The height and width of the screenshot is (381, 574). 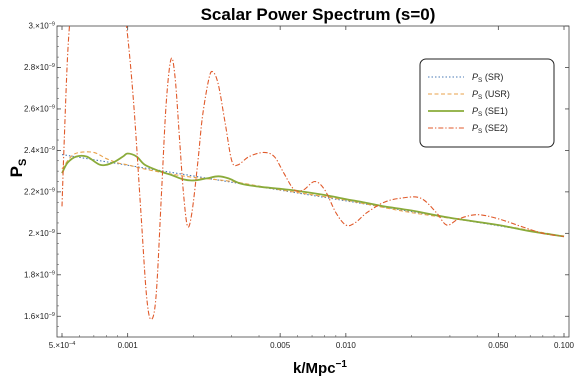 What do you see at coordinates (39, 274) in the screenshot?
I see `y-tick-label: 1.8×10⁻⁹` at bounding box center [39, 274].